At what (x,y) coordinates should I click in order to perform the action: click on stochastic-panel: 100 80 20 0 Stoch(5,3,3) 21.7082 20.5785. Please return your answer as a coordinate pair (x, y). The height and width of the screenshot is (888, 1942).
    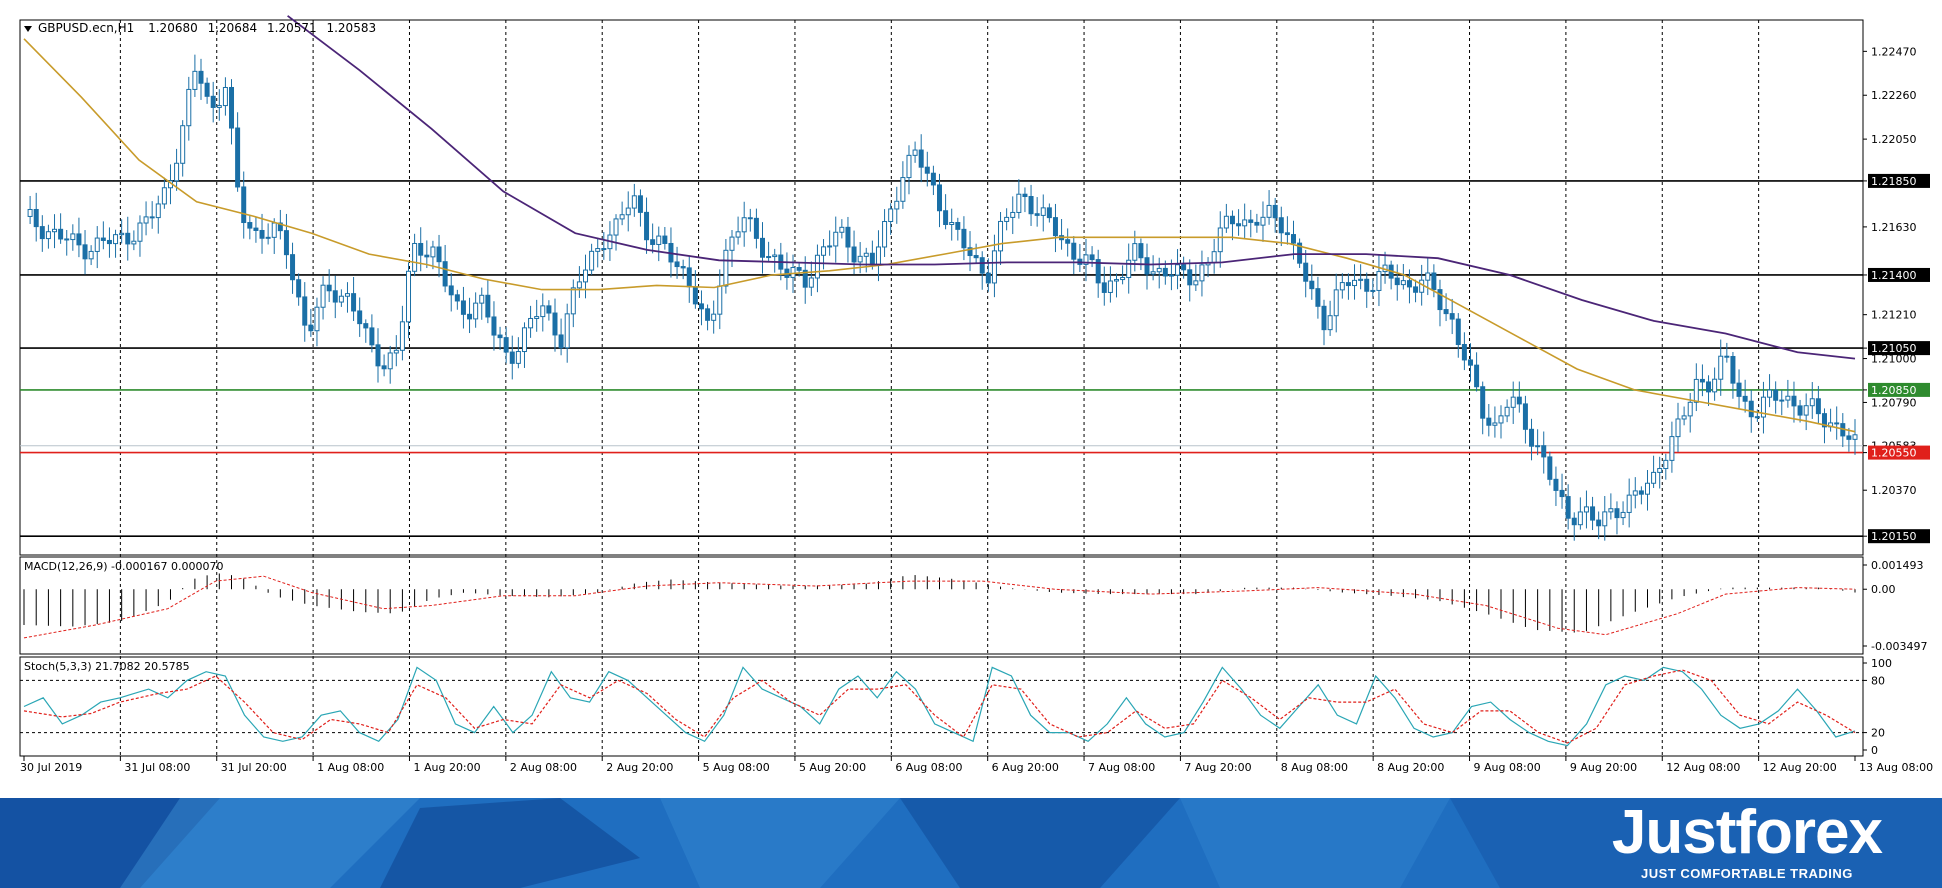
    Looking at the image, I should click on (955, 706).